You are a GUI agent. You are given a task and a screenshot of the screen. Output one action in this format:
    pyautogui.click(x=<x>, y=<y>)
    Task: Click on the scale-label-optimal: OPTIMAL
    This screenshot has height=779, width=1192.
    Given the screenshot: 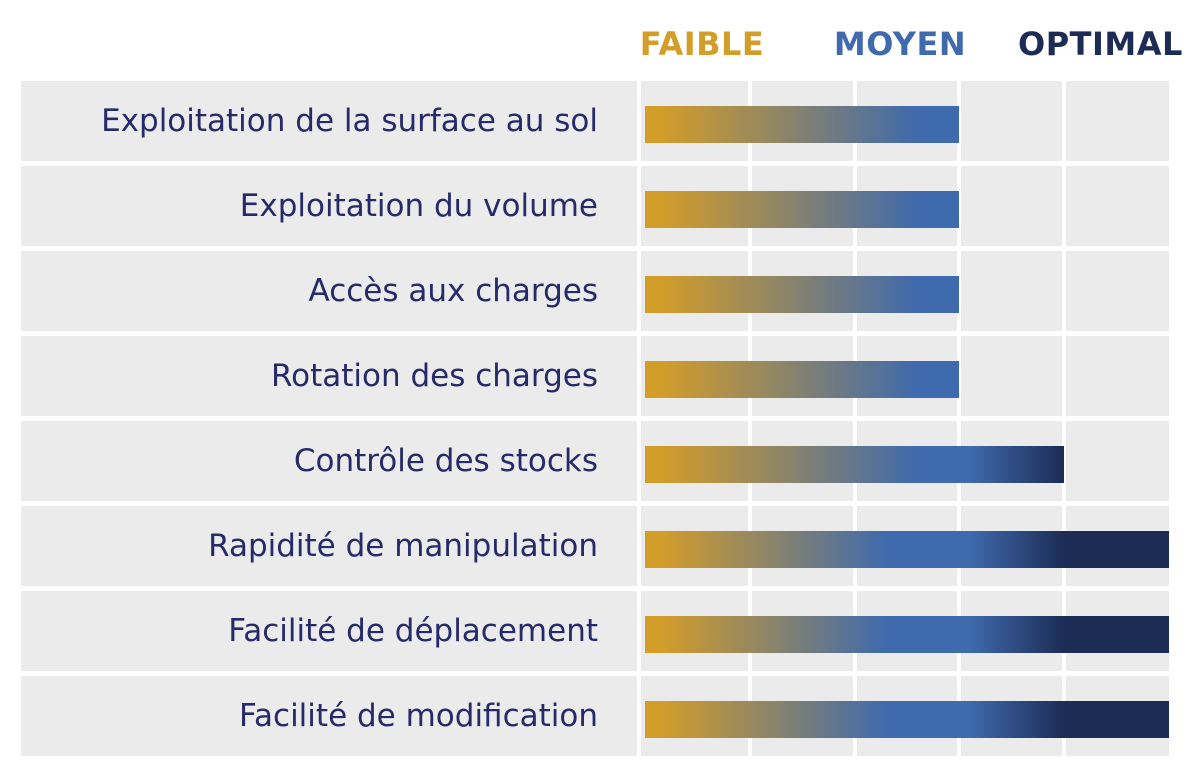 What is the action you would take?
    pyautogui.click(x=1100, y=44)
    